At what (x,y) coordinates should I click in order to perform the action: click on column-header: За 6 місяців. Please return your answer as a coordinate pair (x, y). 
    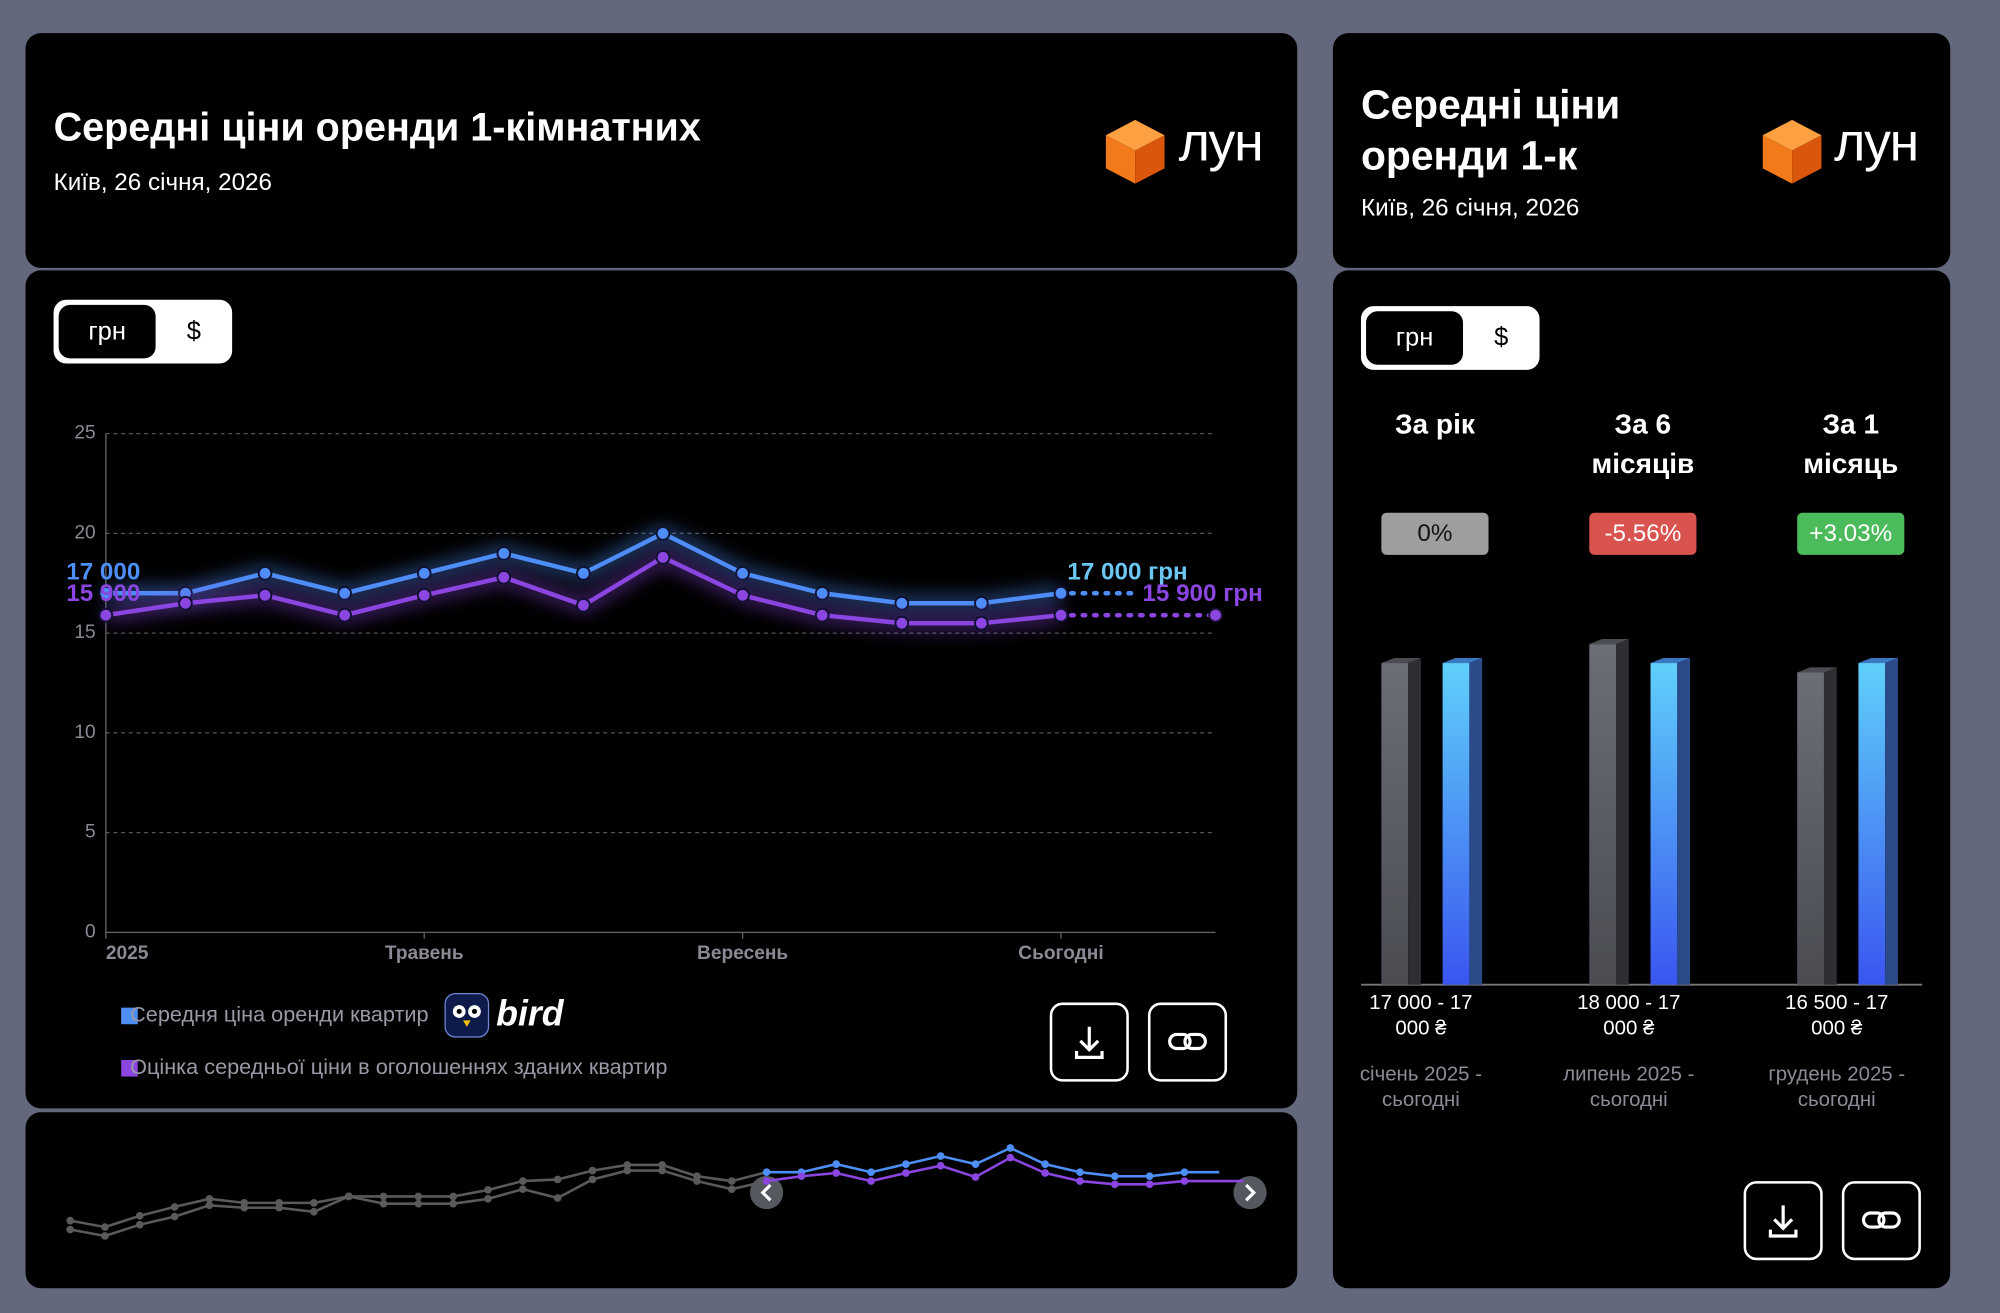
    Looking at the image, I should click on (1643, 444).